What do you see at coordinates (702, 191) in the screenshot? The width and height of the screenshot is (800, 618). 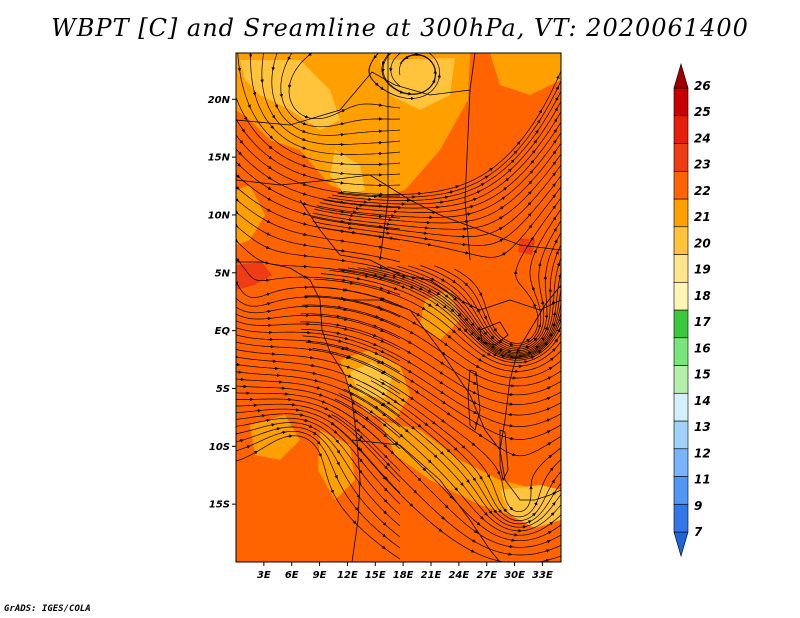 I see `colorbar-label: 22` at bounding box center [702, 191].